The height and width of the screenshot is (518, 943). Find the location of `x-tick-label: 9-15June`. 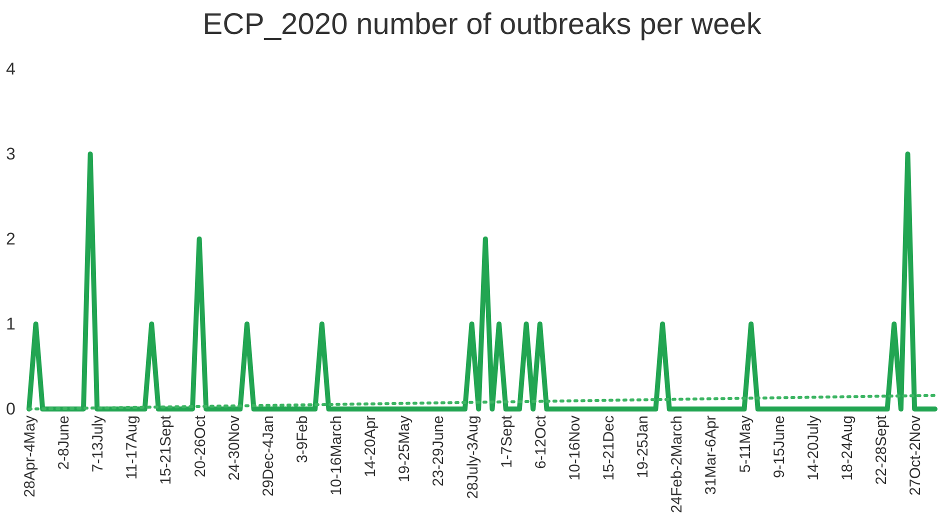

x-tick-label: 9-15June is located at coordinates (779, 447).